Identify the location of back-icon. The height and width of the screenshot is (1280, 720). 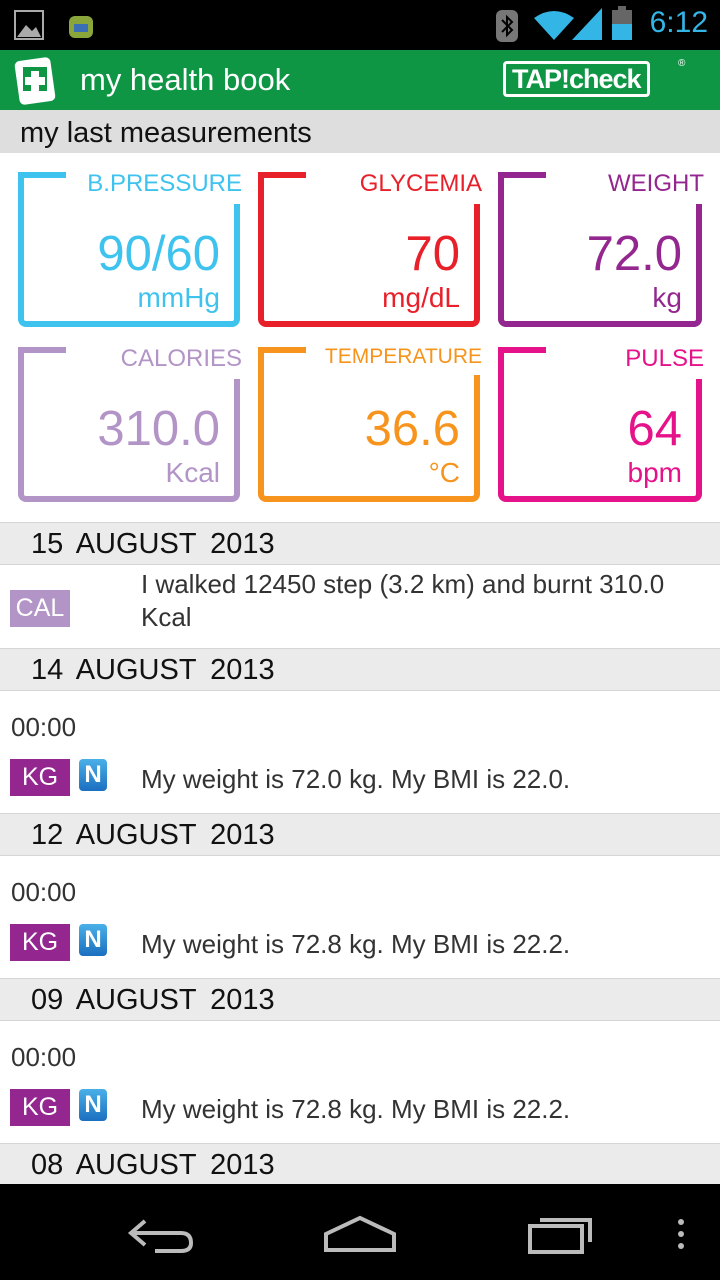
(160, 1235).